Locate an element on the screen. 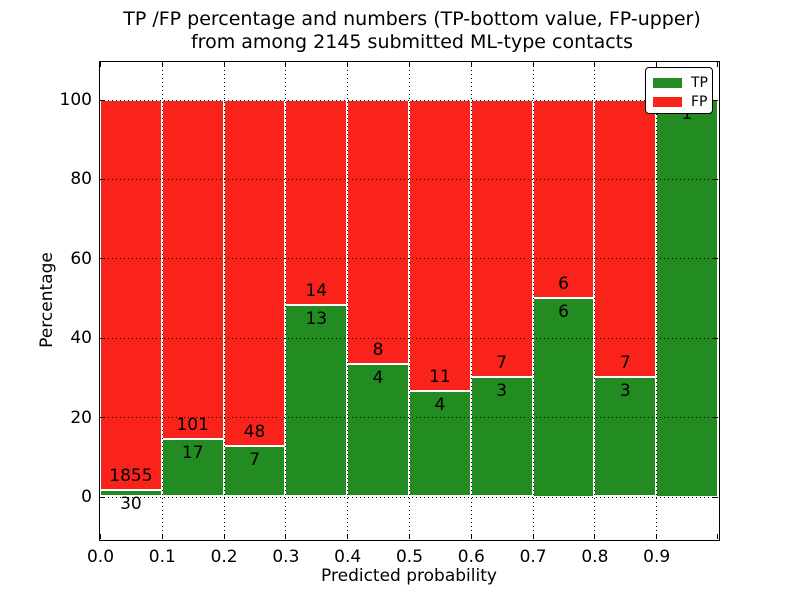 The width and height of the screenshot is (800, 600). y-tick-label: 40 is located at coordinates (81, 338).